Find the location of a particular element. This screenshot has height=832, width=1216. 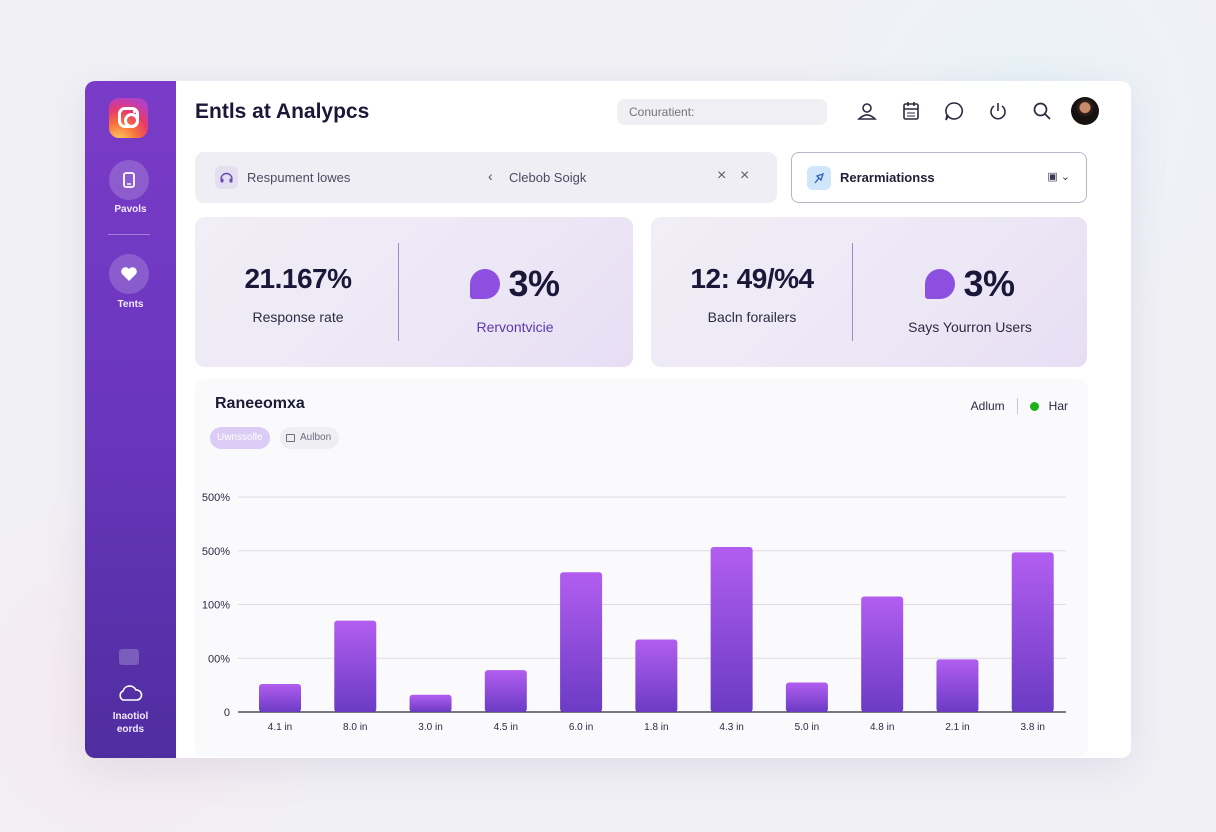

recommendations-dropdown: Rerarmiationss ▣ ⌄ is located at coordinates (939, 177).